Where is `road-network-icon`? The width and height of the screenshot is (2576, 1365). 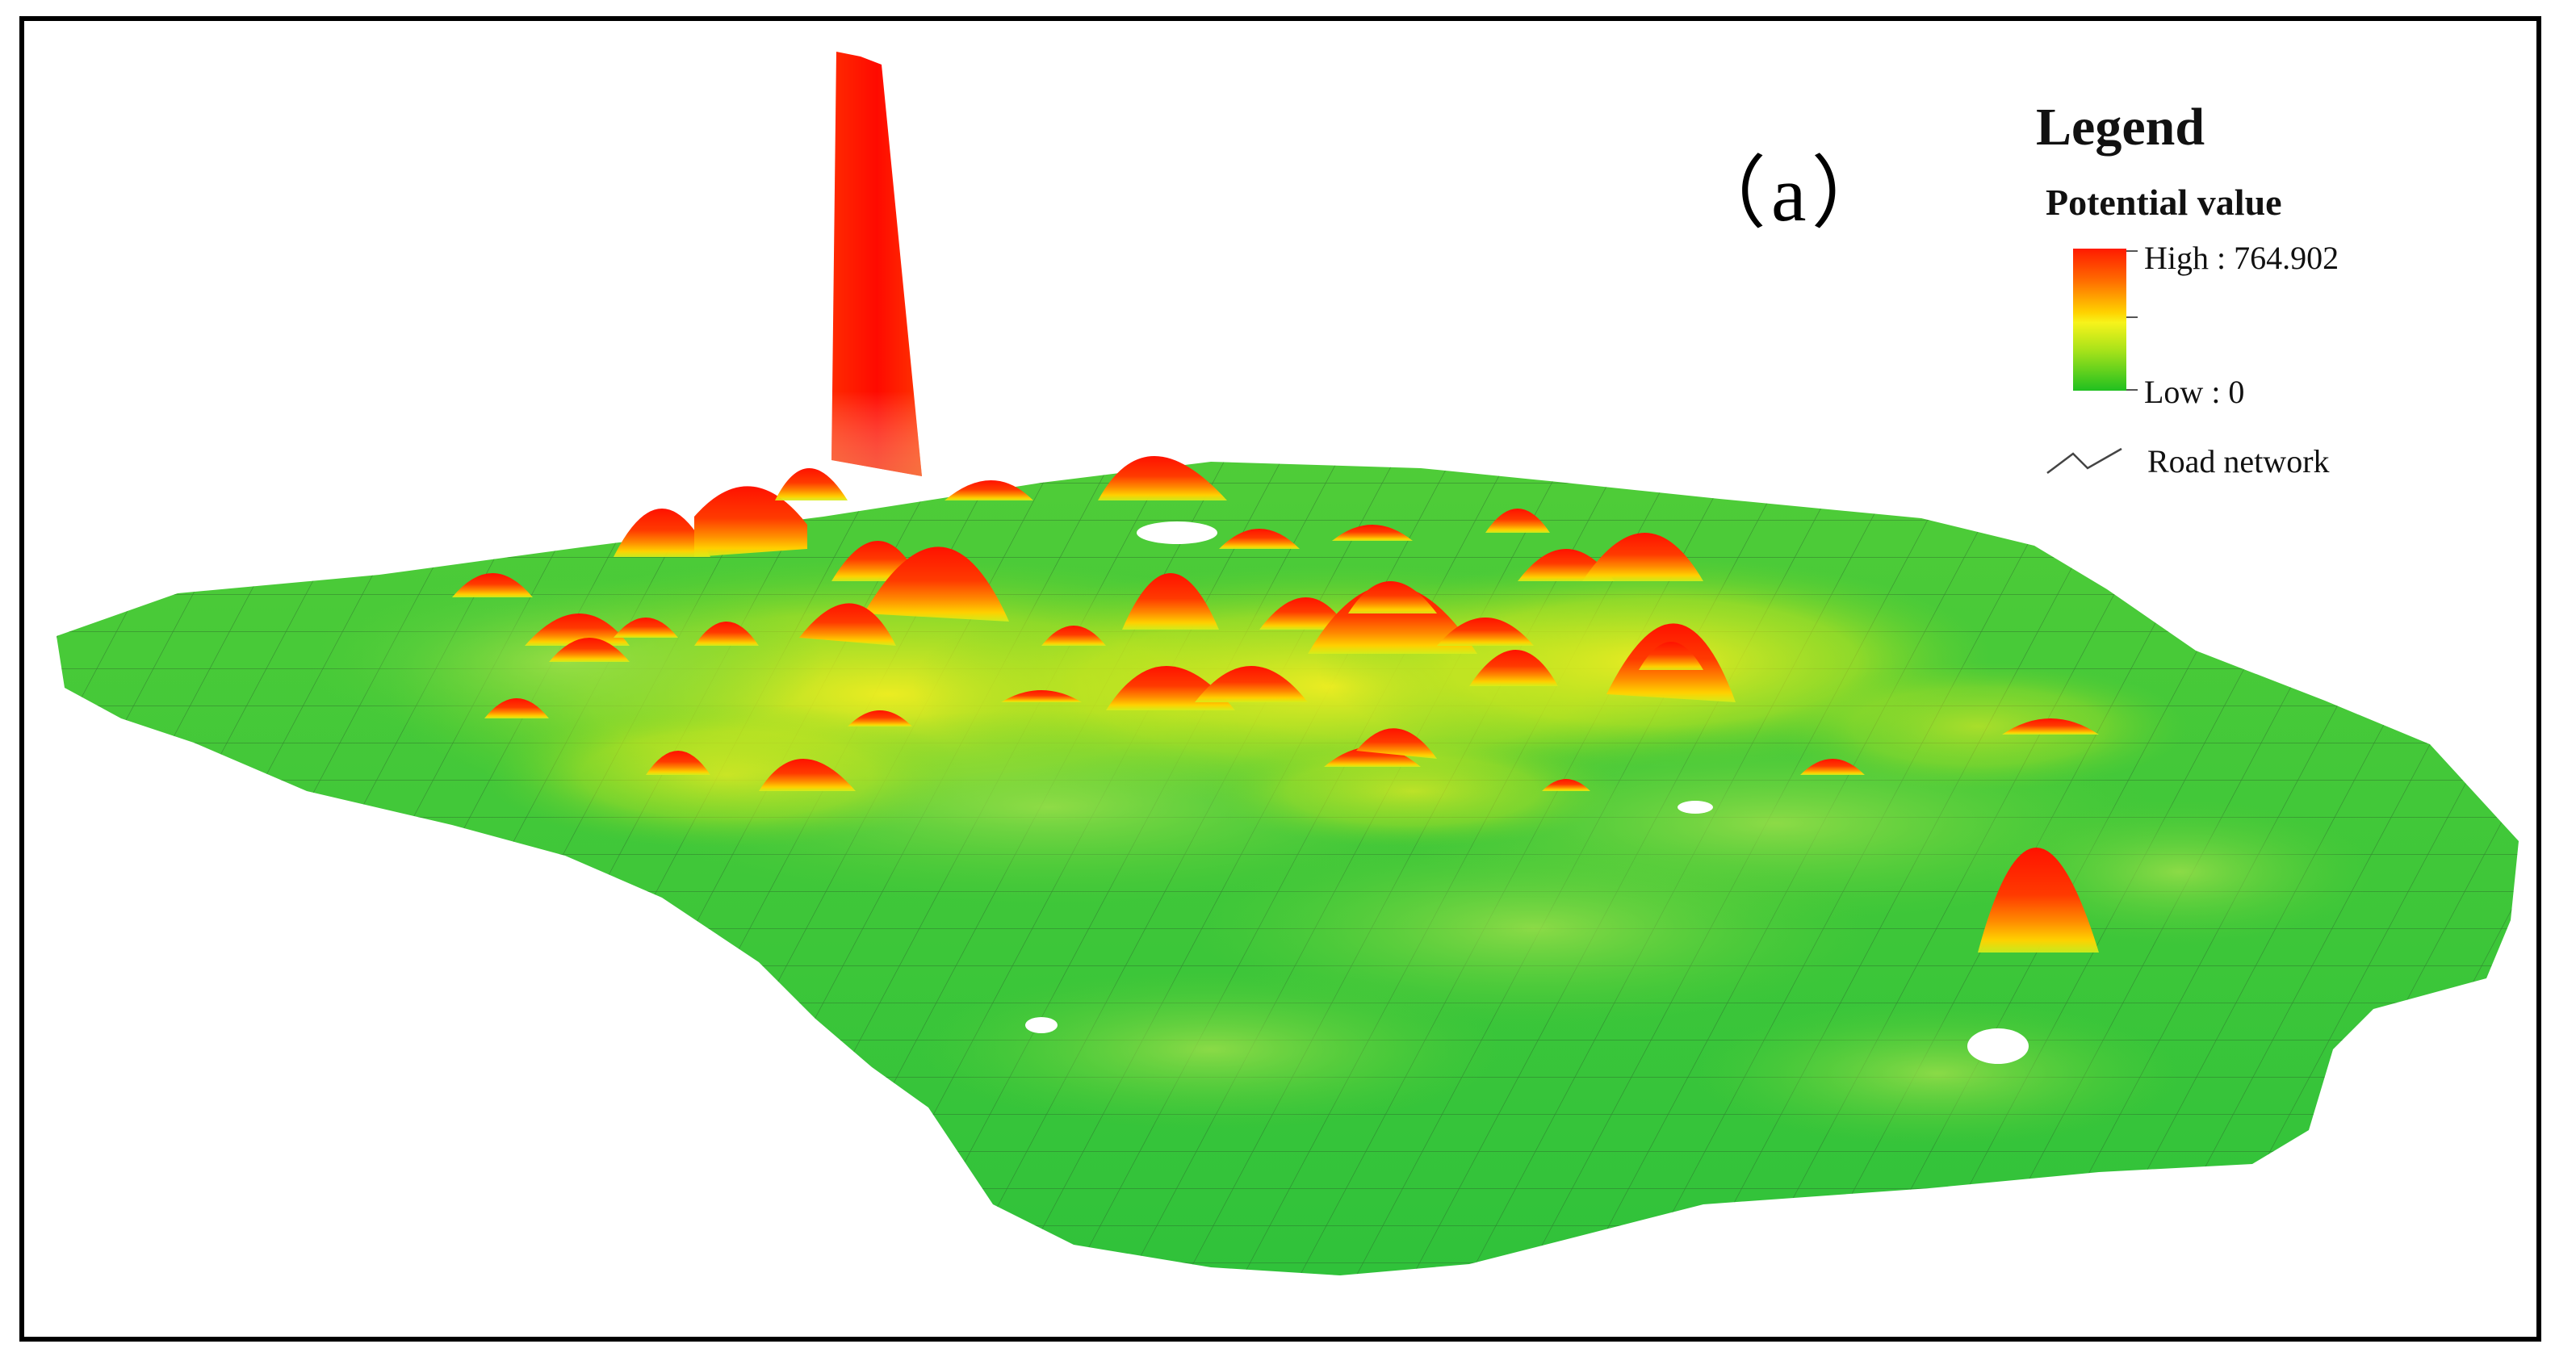
road-network-icon is located at coordinates (2084, 461).